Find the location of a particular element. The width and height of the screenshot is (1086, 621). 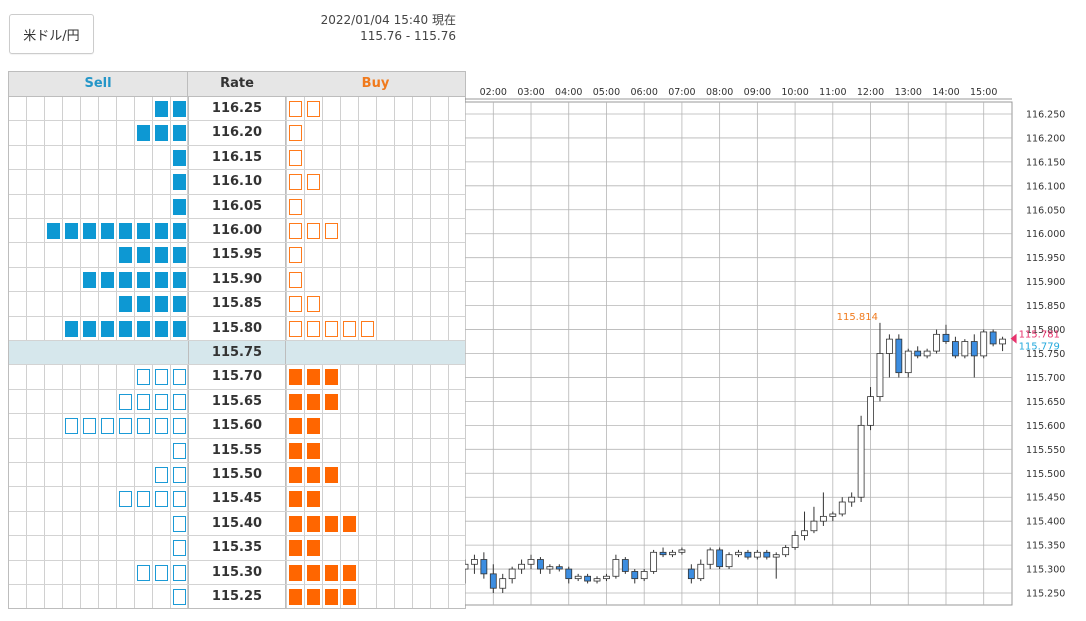

currency-pair-button: 米ドル/円 is located at coordinates (51, 34).